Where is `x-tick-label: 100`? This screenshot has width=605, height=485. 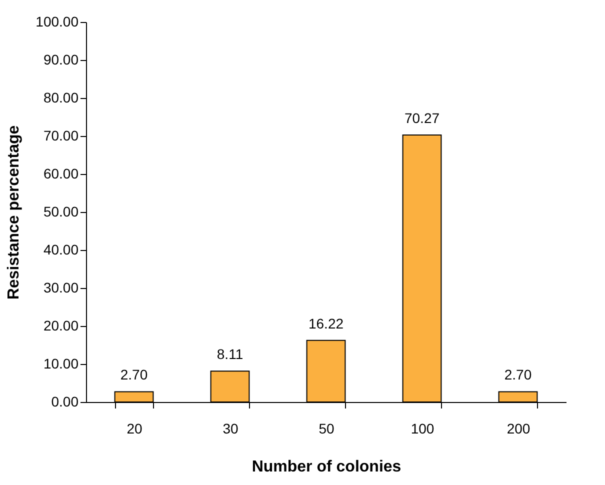 x-tick-label: 100 is located at coordinates (422, 428).